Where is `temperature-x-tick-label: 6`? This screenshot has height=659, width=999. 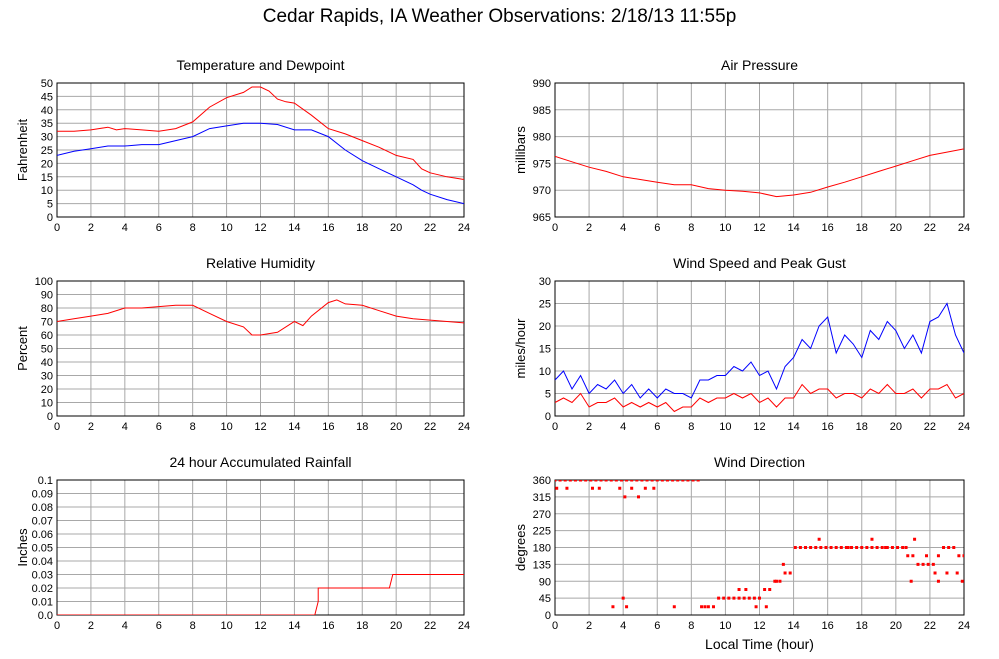
temperature-x-tick-label: 6 is located at coordinates (159, 228).